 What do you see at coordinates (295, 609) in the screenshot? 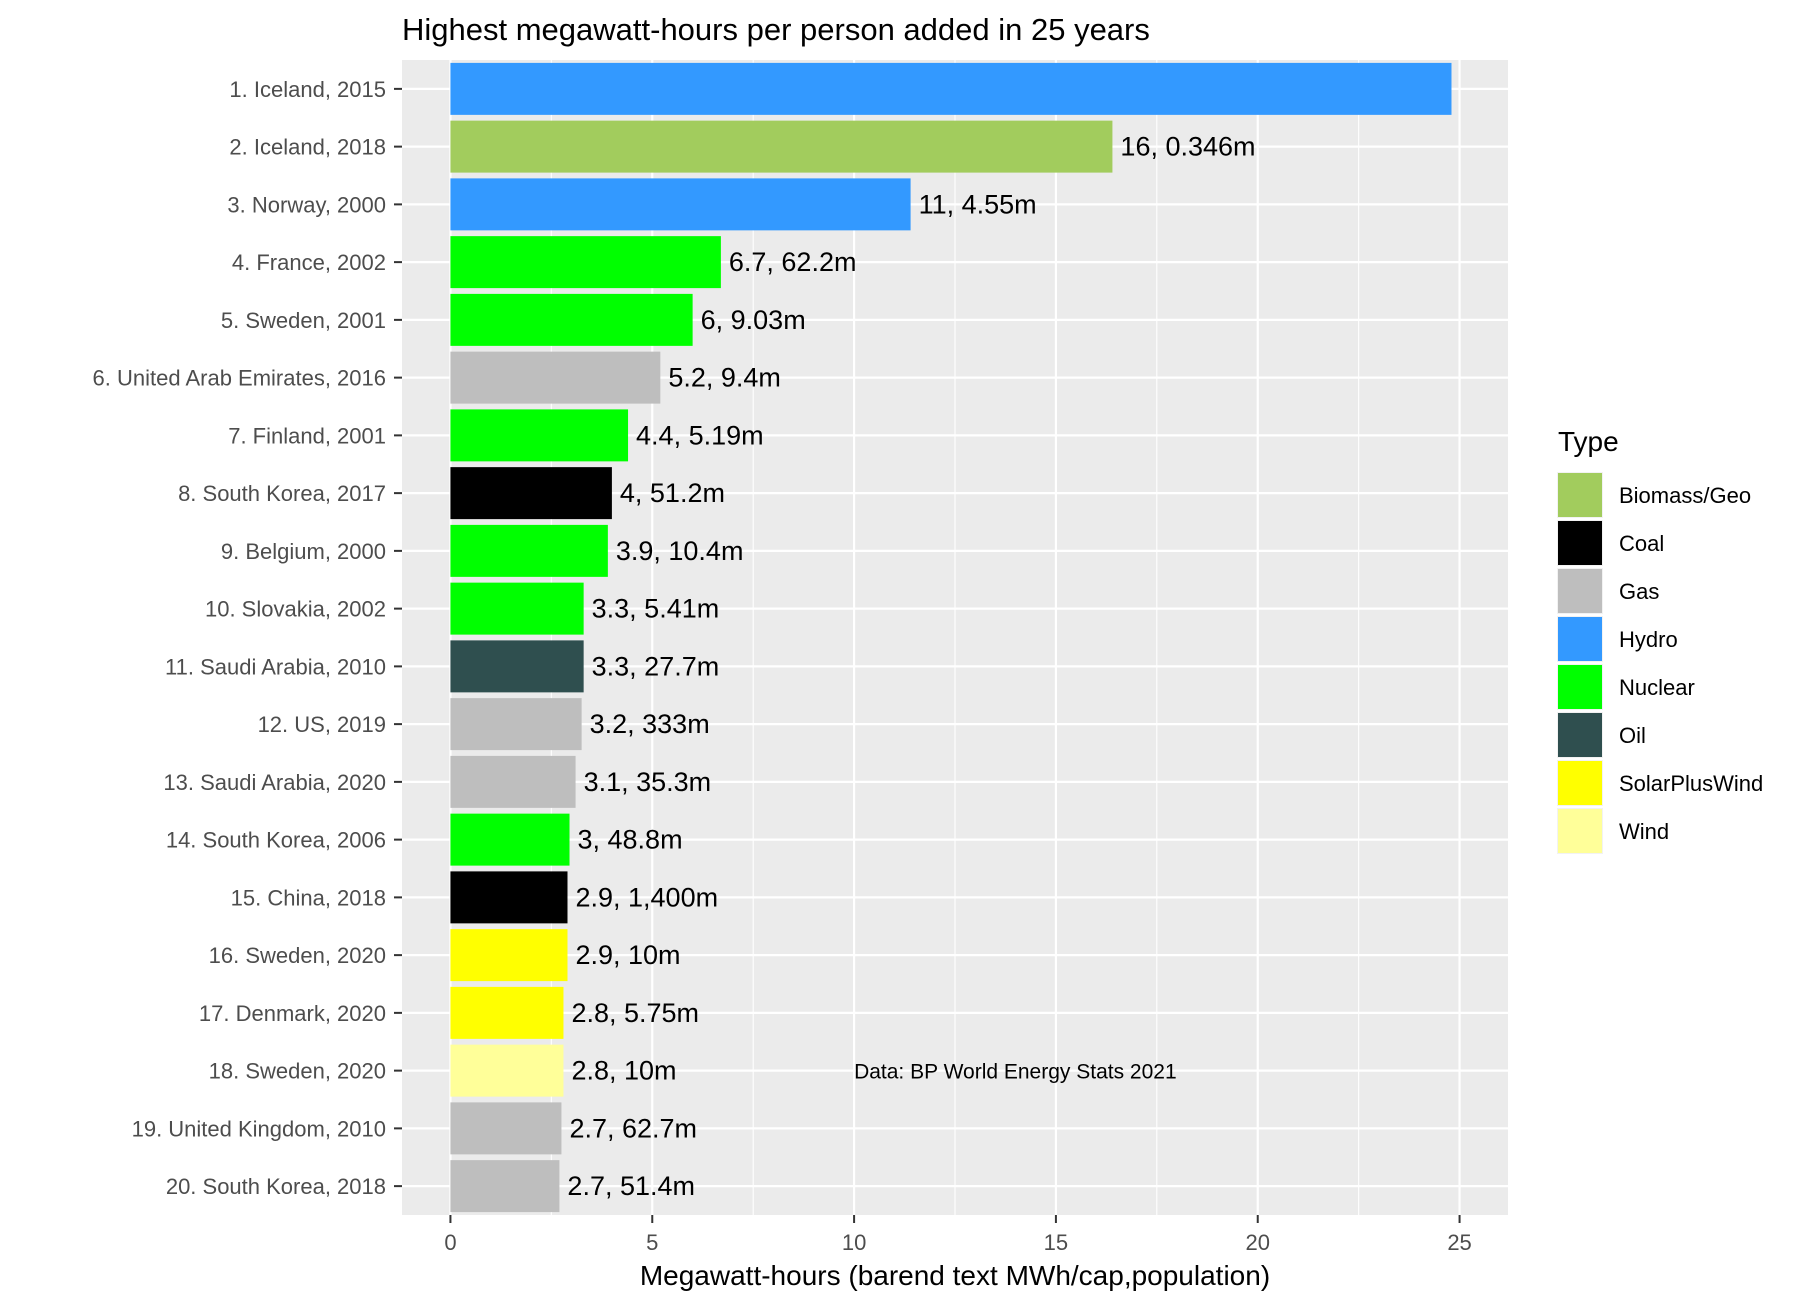
I see `y-tick-label: 10. Slovakia, 2002` at bounding box center [295, 609].